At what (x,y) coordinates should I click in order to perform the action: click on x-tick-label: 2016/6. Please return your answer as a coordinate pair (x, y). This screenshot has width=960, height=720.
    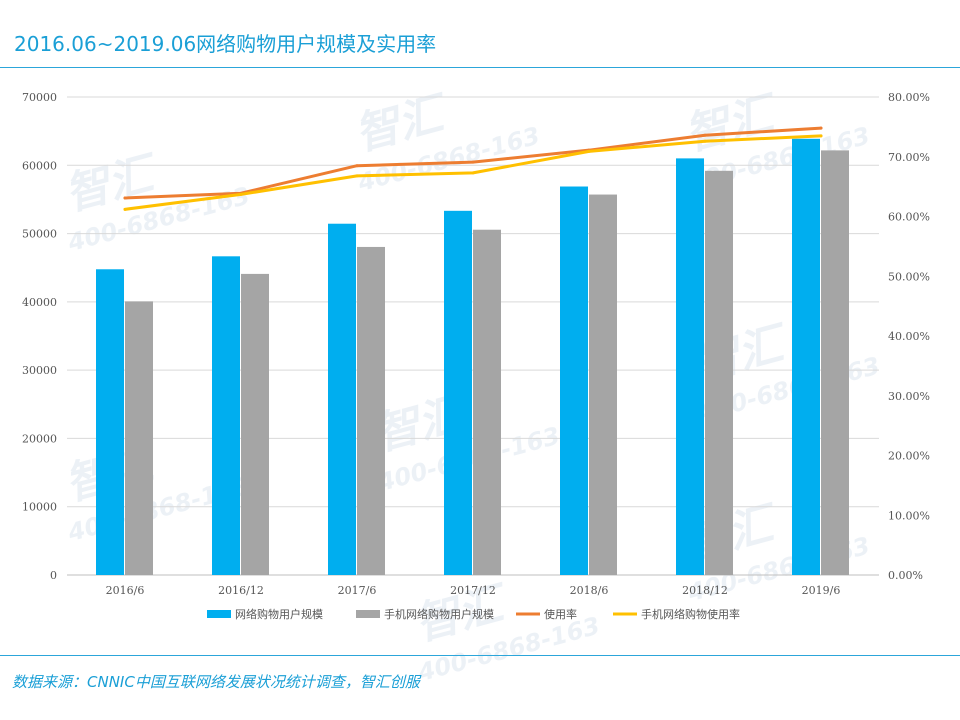
    Looking at the image, I should click on (125, 590).